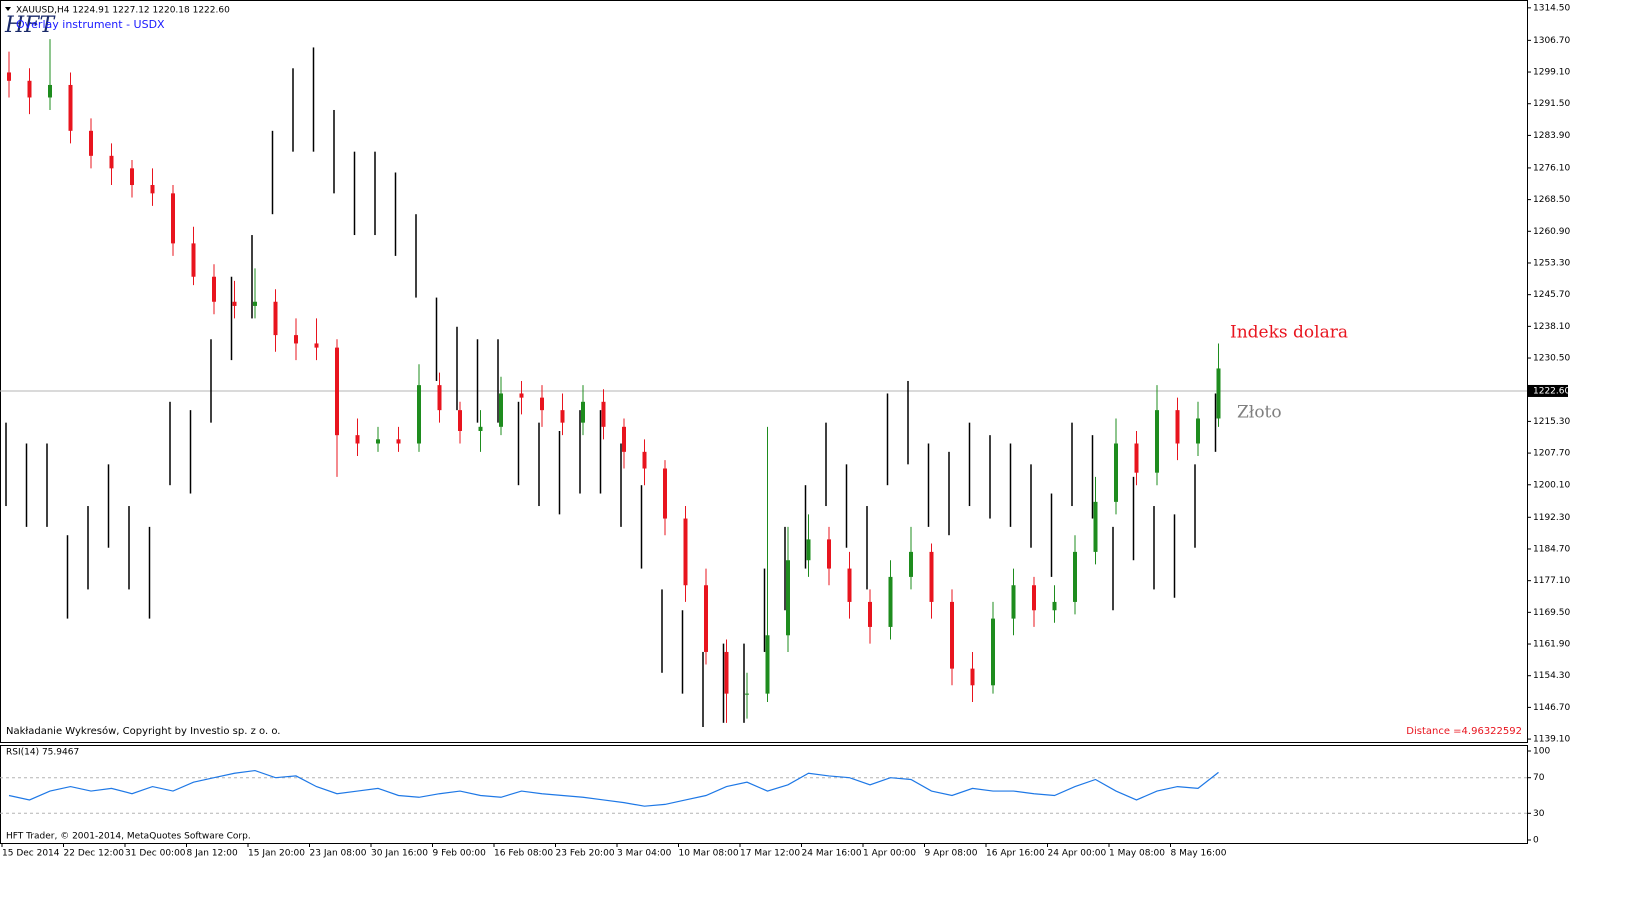 The height and width of the screenshot is (900, 1631). Describe the element at coordinates (1551, 73) in the screenshot. I see `y-tick-label: 1299.10` at that location.